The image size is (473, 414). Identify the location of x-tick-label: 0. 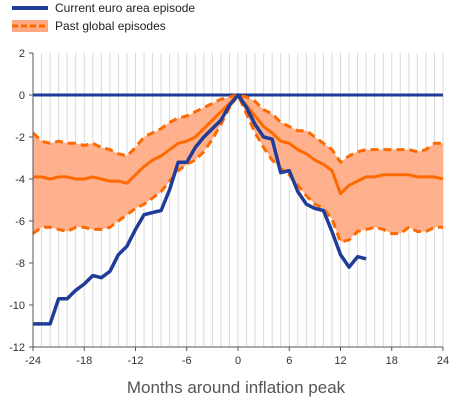
(238, 361).